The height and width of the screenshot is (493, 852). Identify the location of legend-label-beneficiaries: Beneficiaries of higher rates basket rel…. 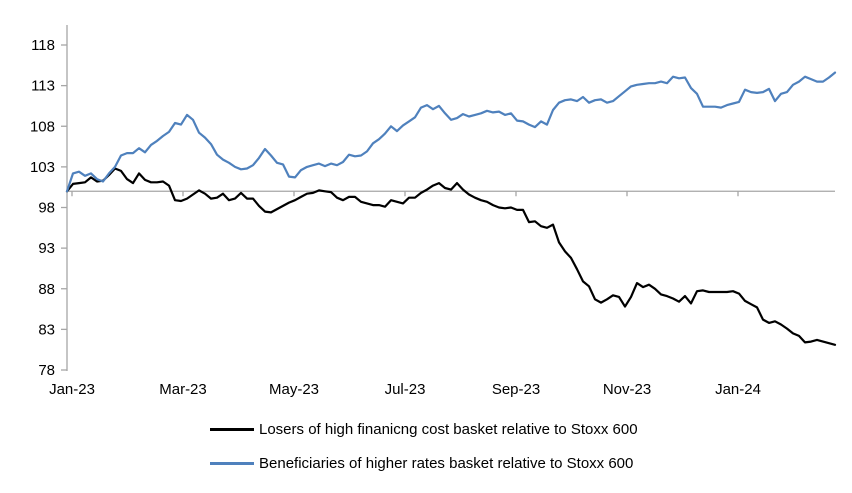
(446, 463).